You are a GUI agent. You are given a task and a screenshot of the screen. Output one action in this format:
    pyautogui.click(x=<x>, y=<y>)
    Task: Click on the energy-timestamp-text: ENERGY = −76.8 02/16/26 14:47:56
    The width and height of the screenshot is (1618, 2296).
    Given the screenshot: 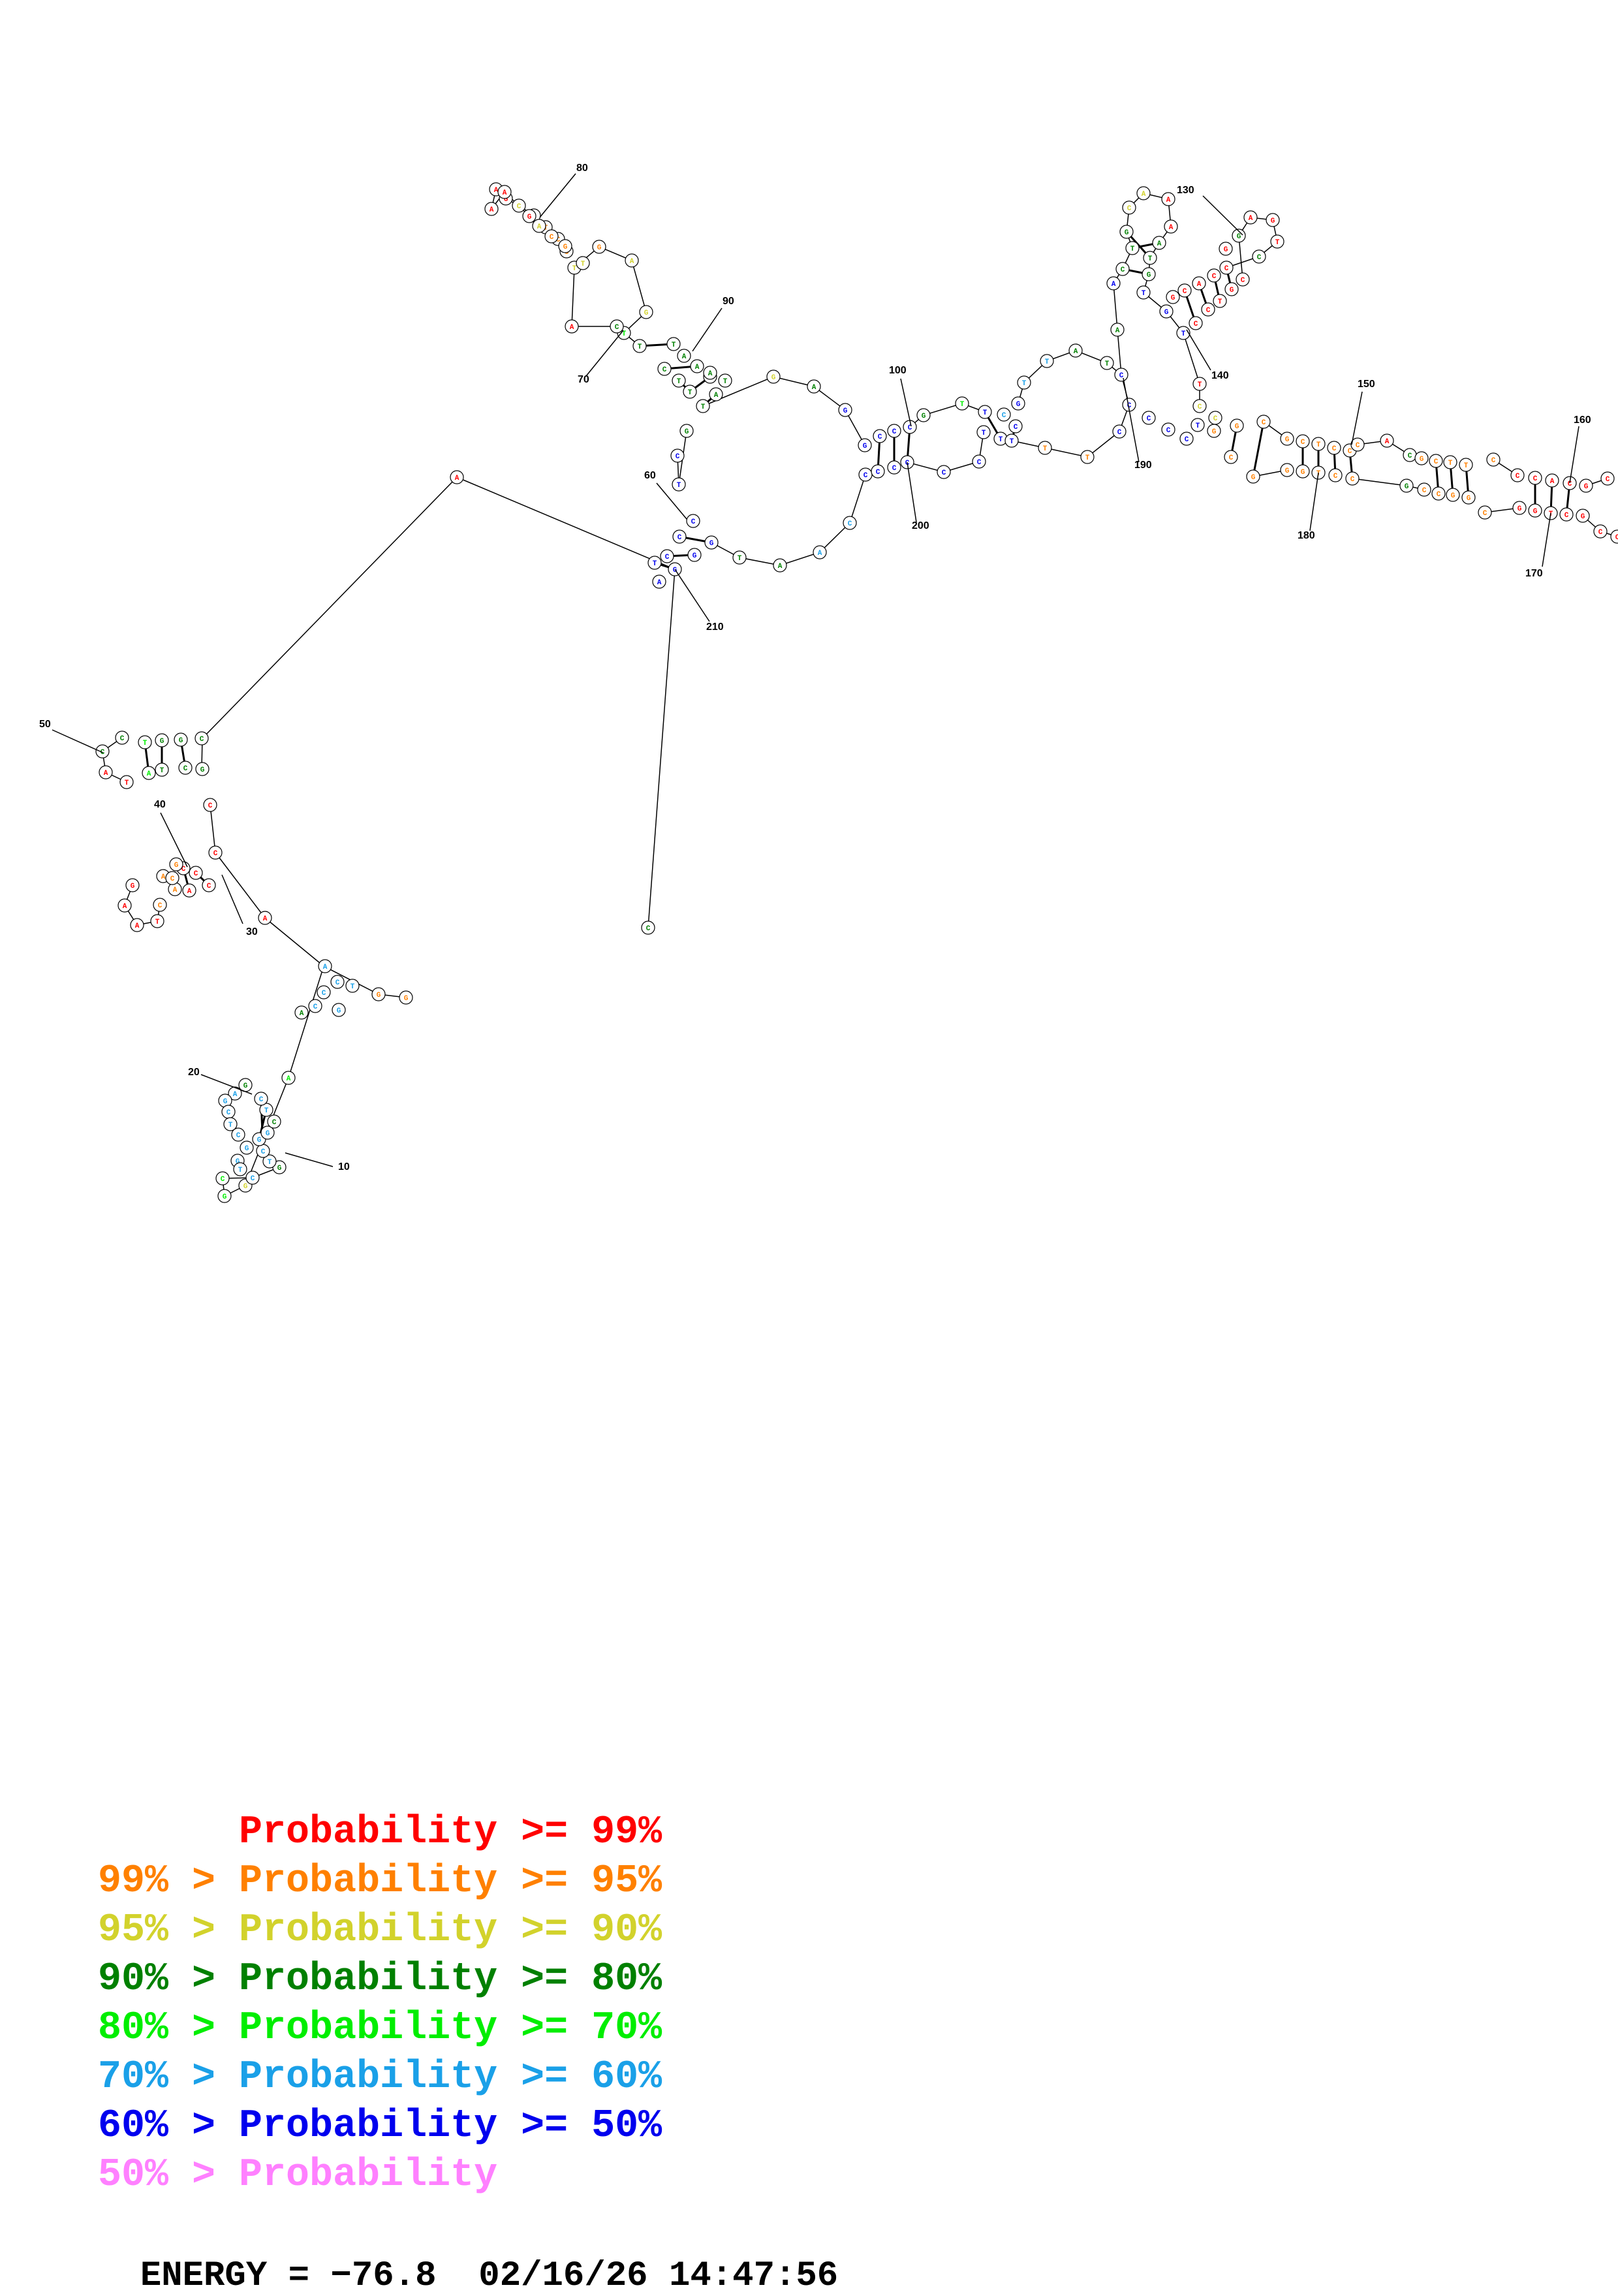 What is the action you would take?
    pyautogui.click(x=489, y=2276)
    